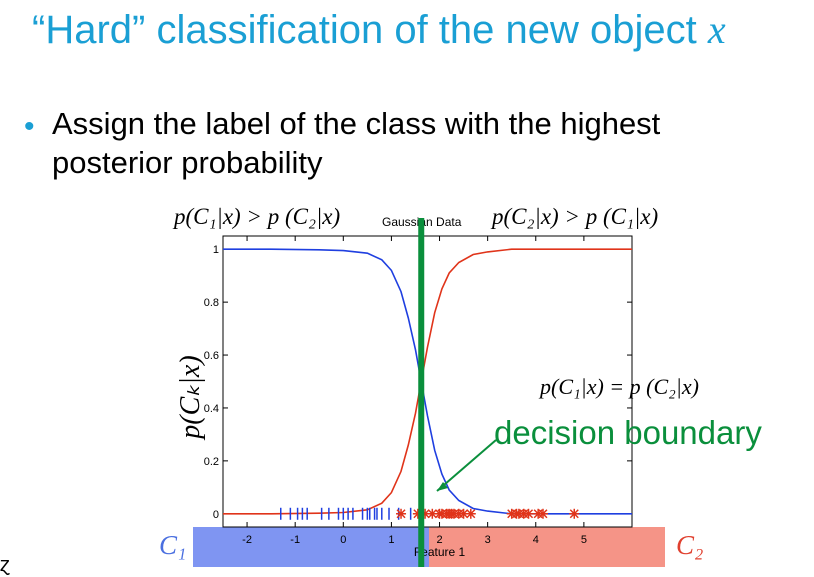  What do you see at coordinates (584, 540) in the screenshot?
I see `x-tick-label-7: 5` at bounding box center [584, 540].